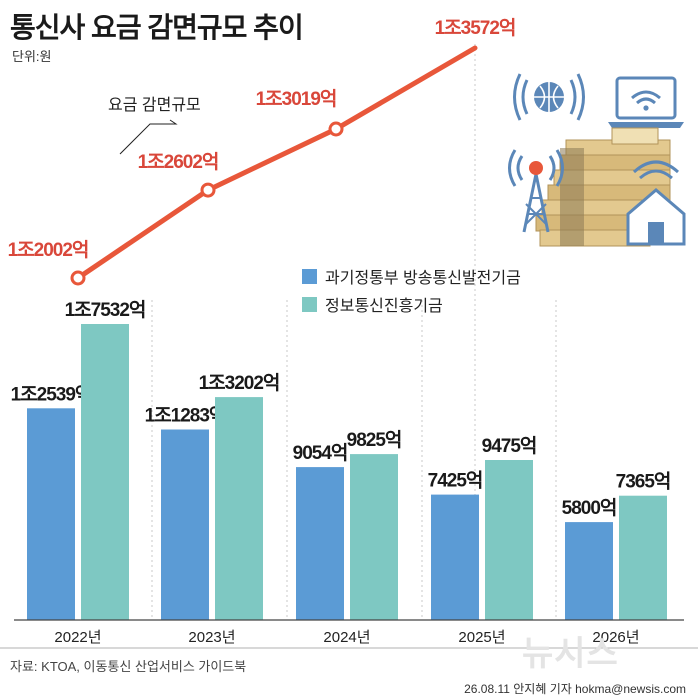 This screenshot has height=700, width=698. What do you see at coordinates (455, 481) in the screenshot?
I see `bar-data-label: 7425억` at bounding box center [455, 481].